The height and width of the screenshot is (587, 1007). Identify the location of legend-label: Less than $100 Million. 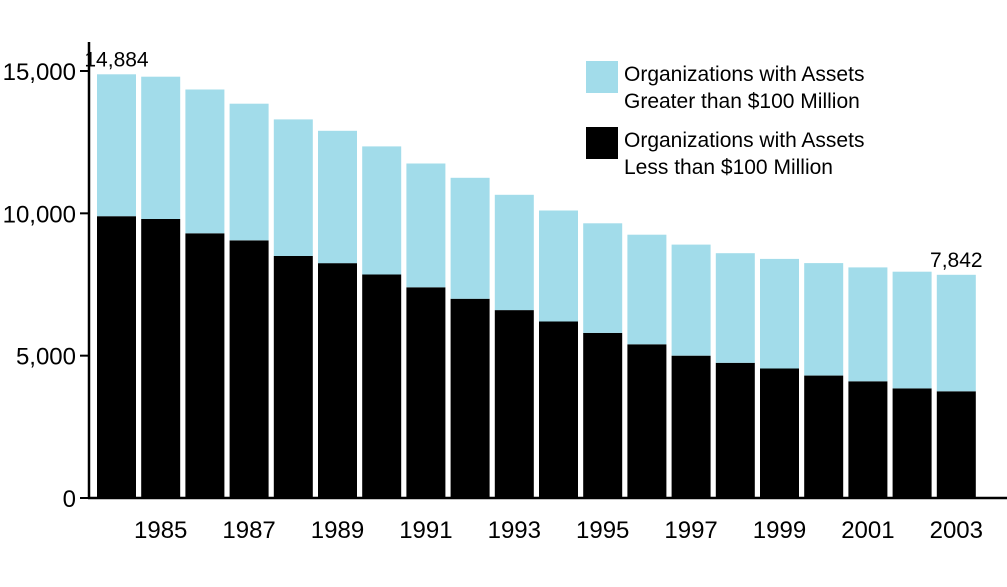
(728, 167).